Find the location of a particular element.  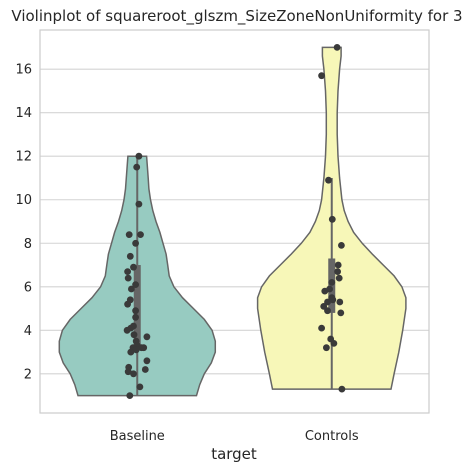

x-axis-label: target is located at coordinates (234, 454).